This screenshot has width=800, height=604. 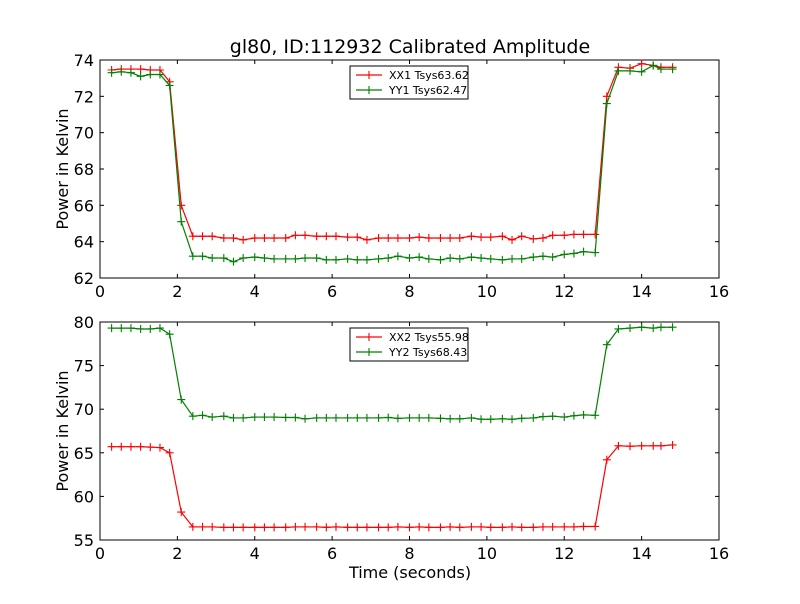 I want to click on legend-box, so click(x=409, y=82).